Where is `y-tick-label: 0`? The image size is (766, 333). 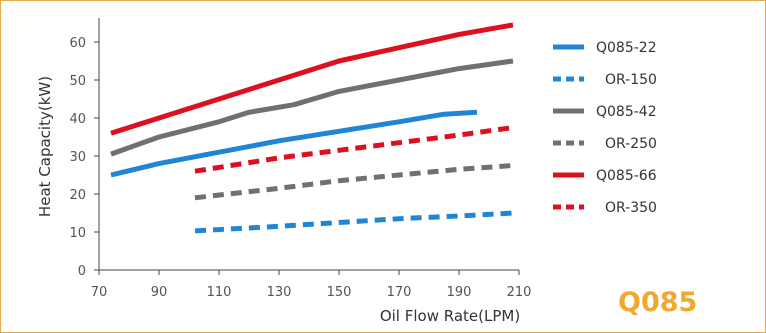 y-tick-label: 0 is located at coordinates (82, 271).